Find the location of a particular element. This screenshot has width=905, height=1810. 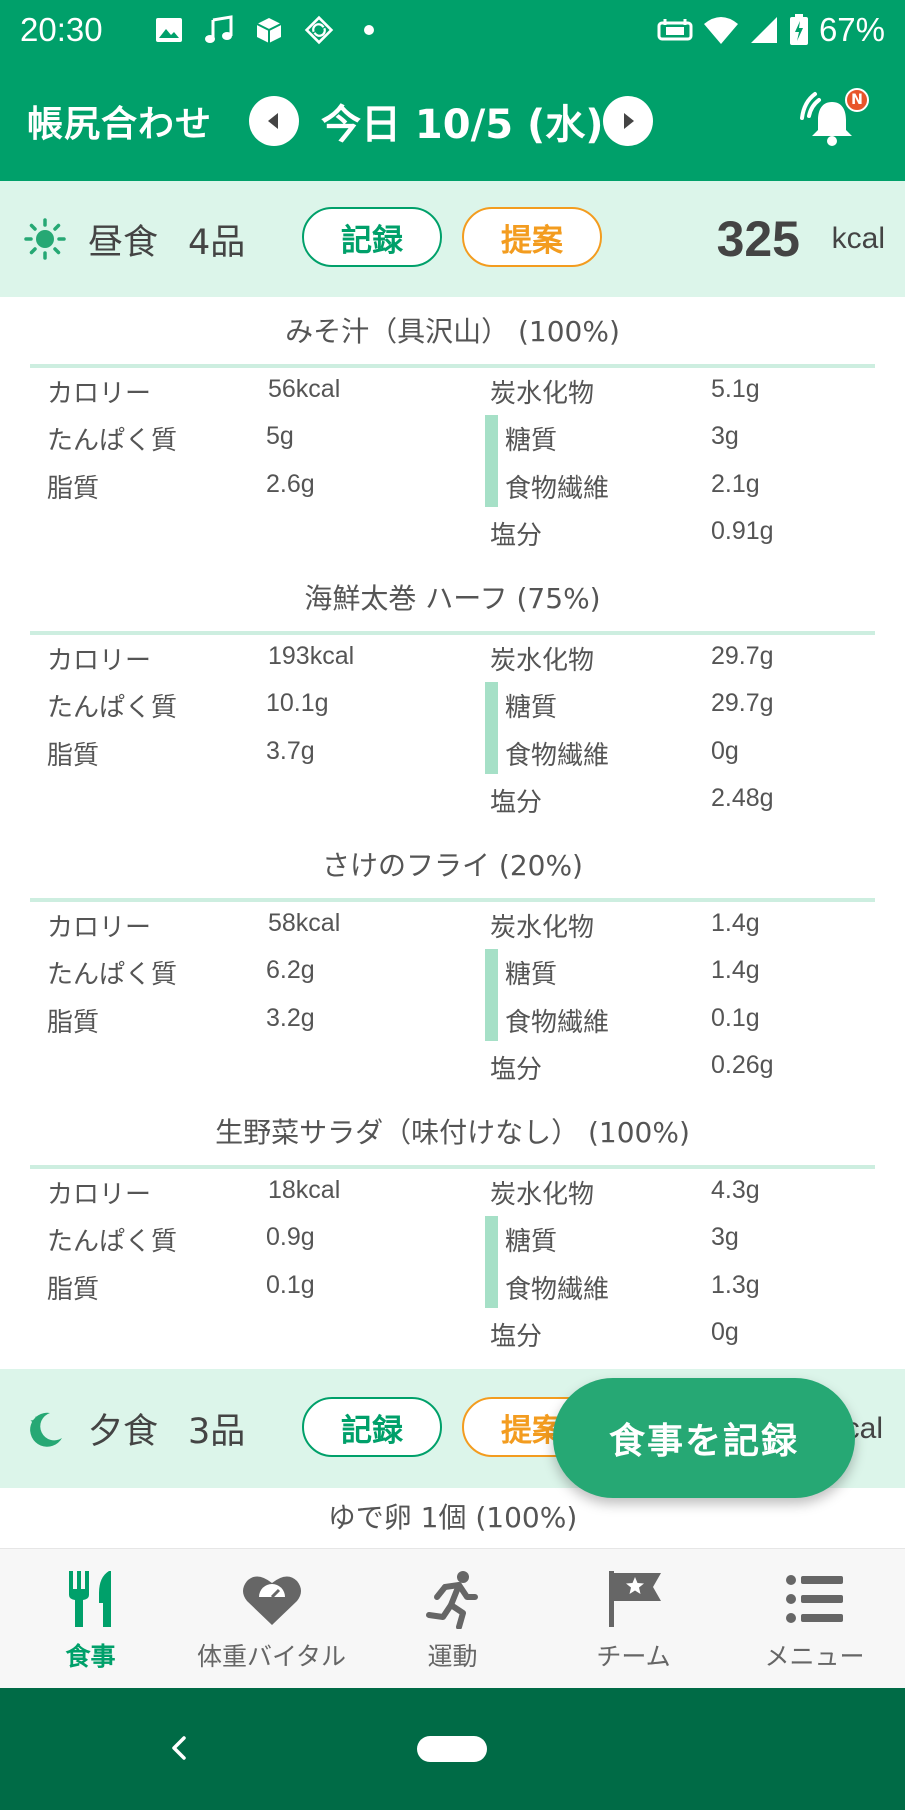

salt-value: 0.26g is located at coordinates (742, 1065).